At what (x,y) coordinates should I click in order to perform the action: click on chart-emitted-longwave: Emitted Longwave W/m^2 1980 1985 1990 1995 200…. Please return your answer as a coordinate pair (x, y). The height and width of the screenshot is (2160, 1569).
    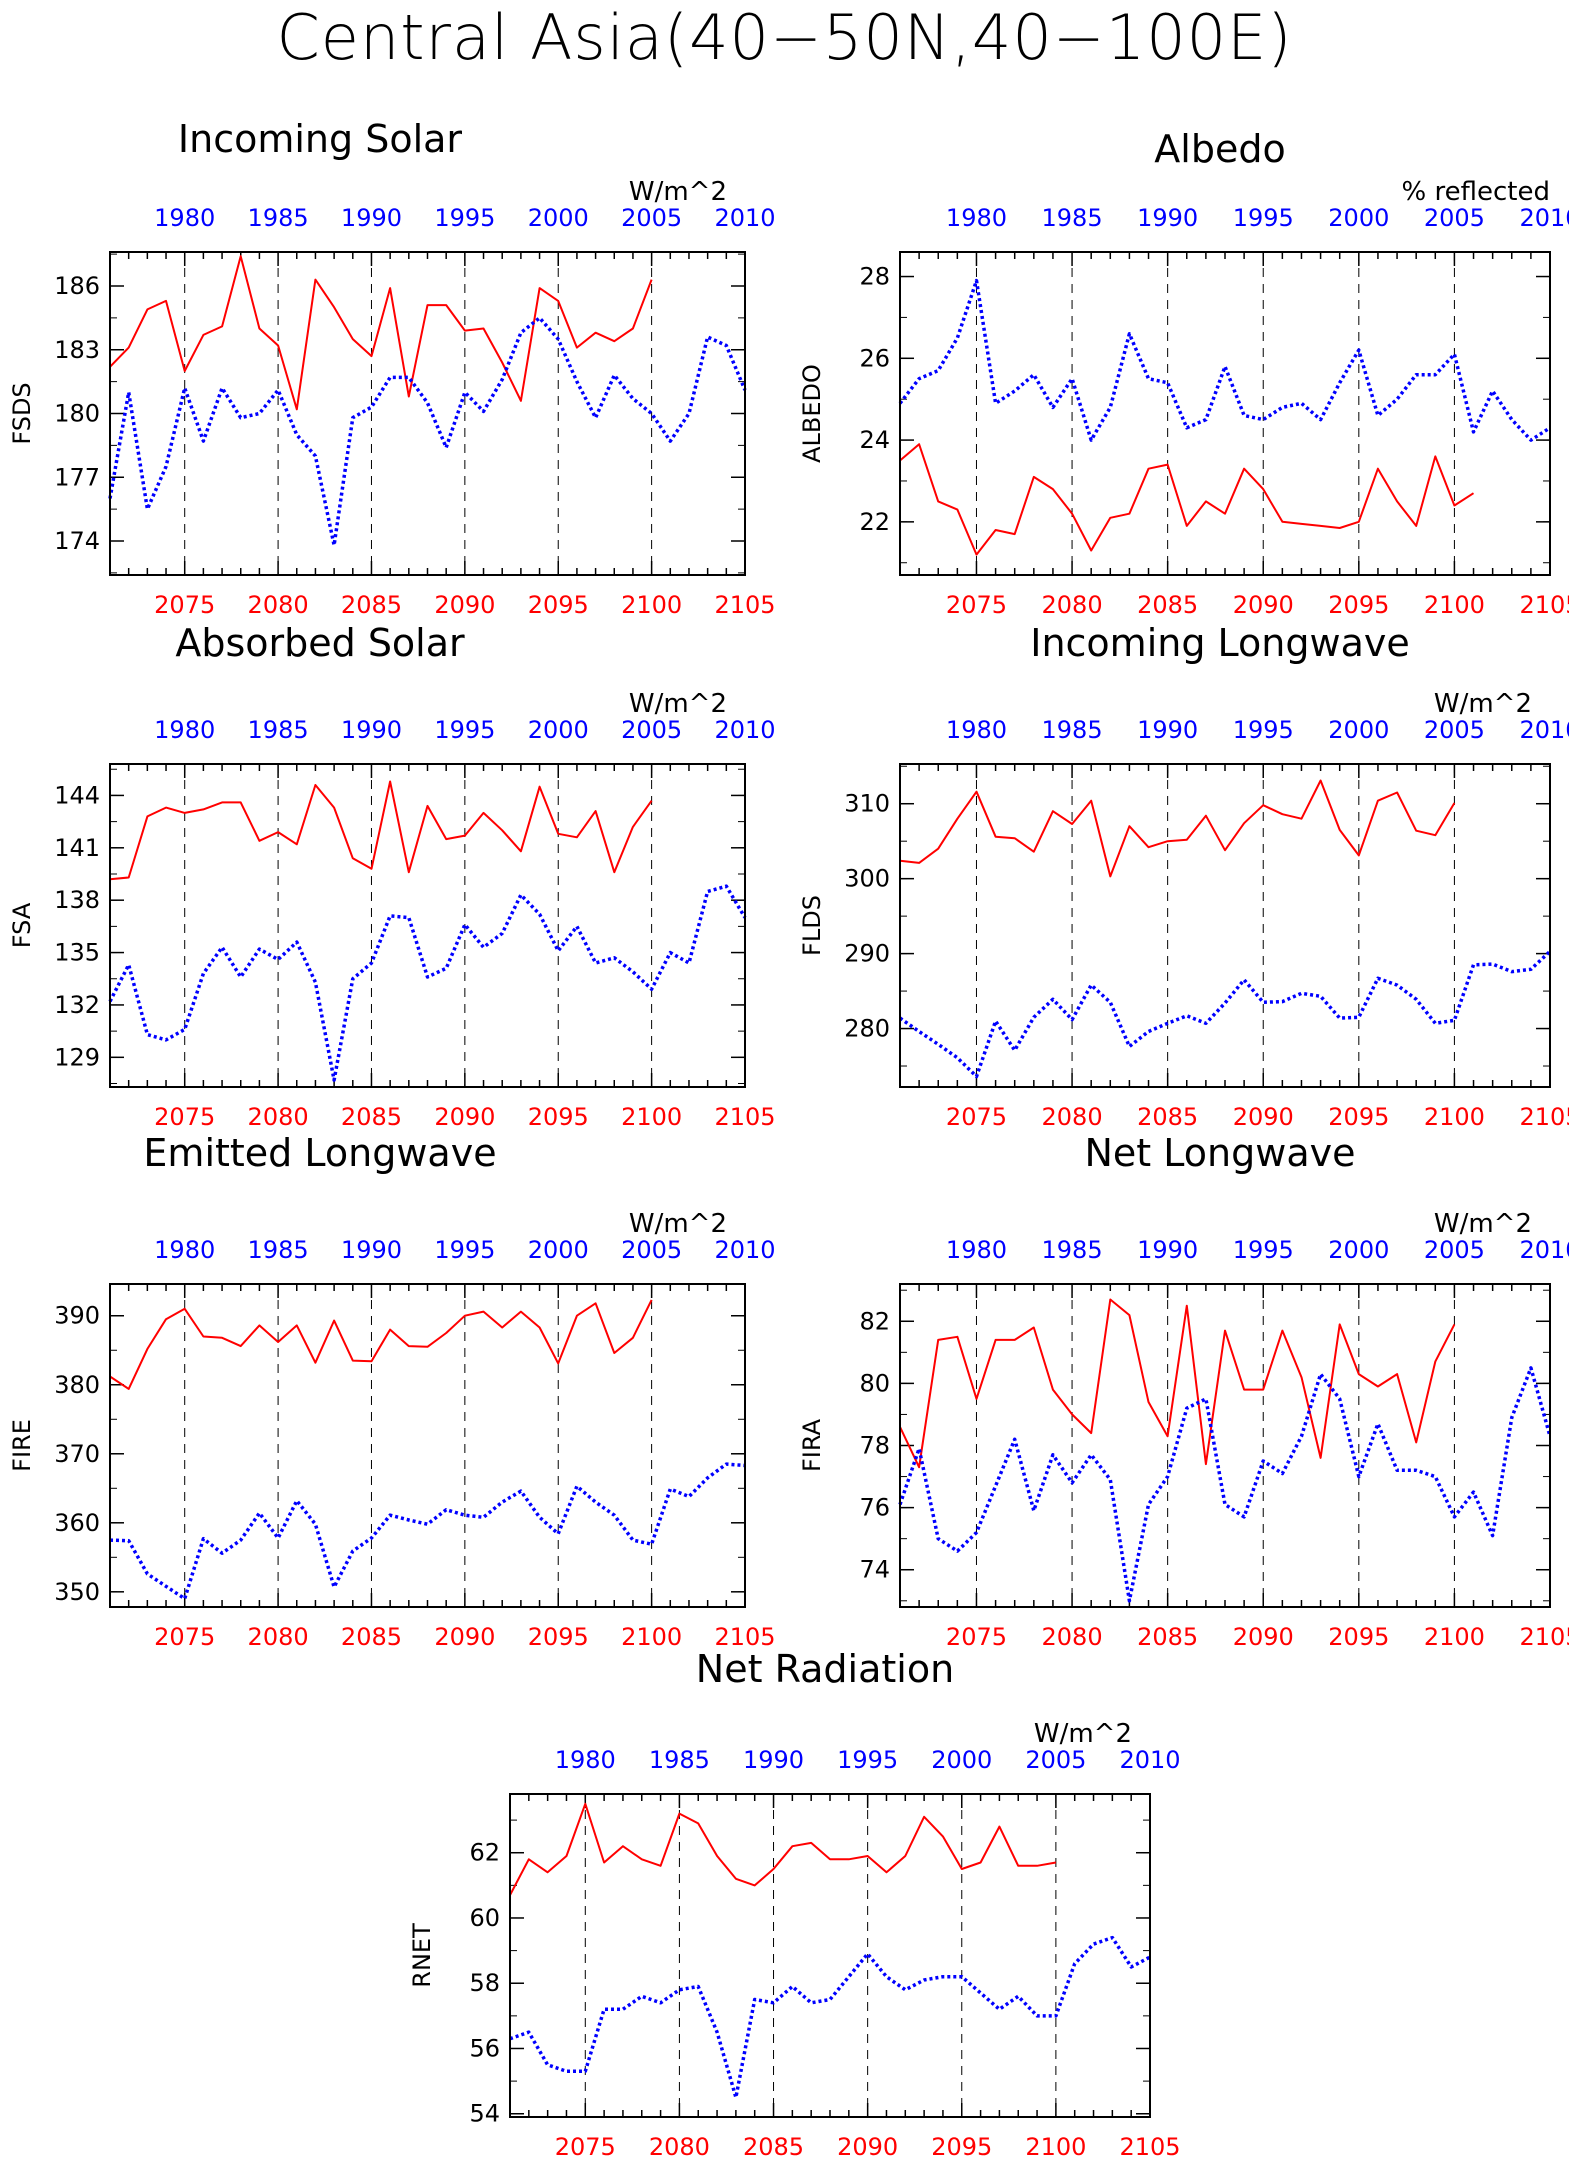
    Looking at the image, I should click on (390, 1391).